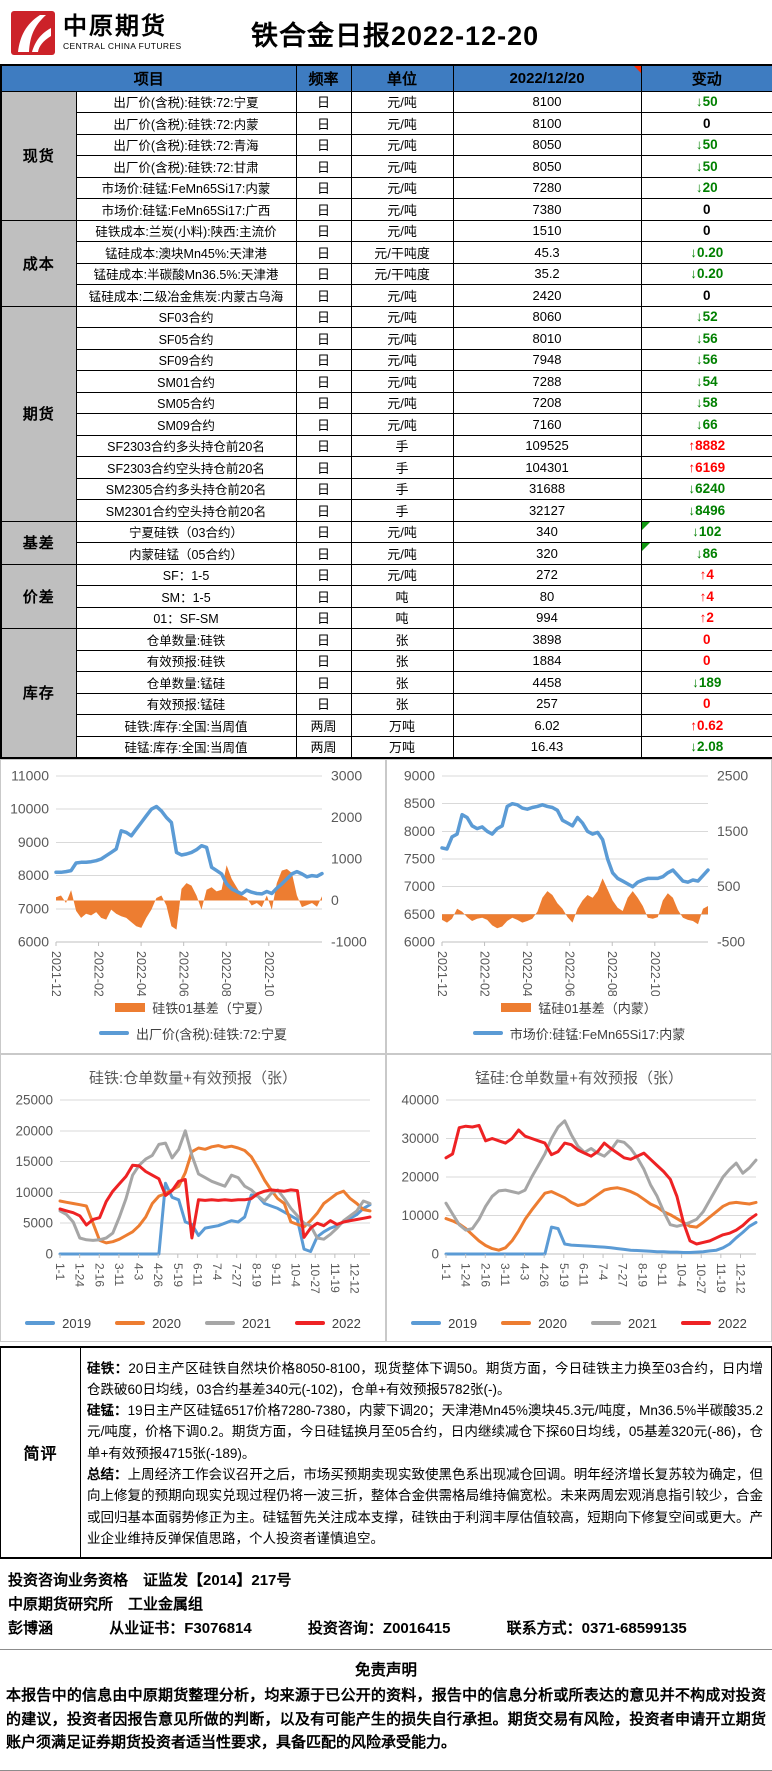  I want to click on svg-text: 12-12, so click(355, 1278).